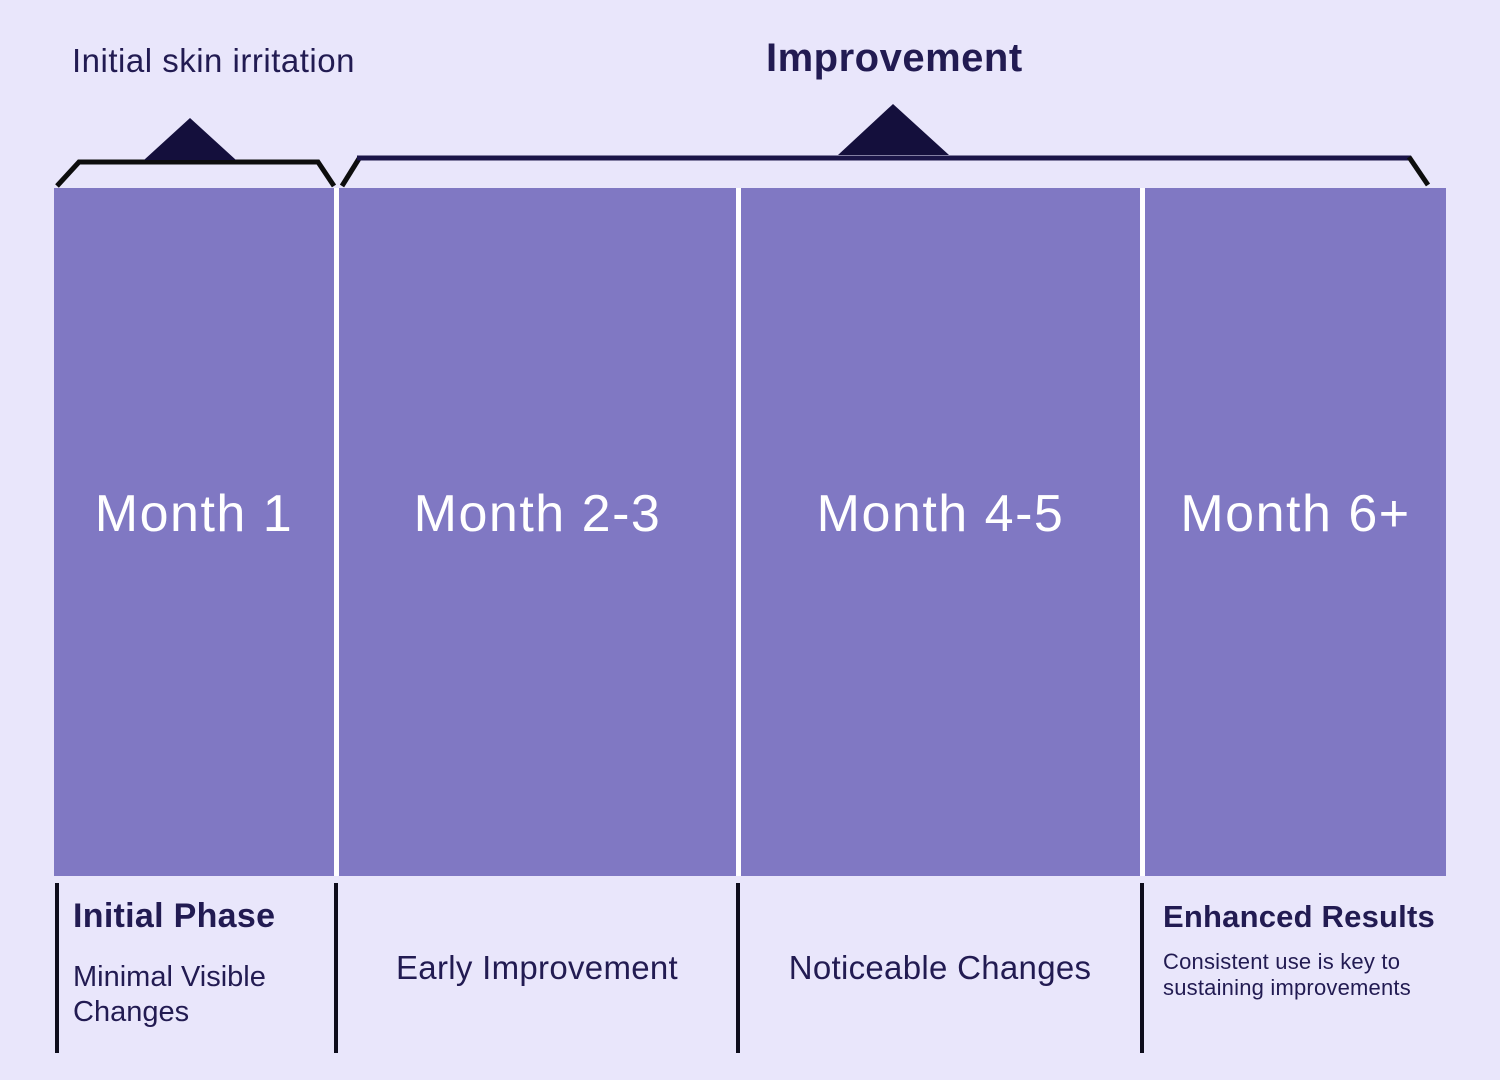 The width and height of the screenshot is (1500, 1080). Describe the element at coordinates (893, 129) in the screenshot. I see `pointer-triangle-improvement` at that location.